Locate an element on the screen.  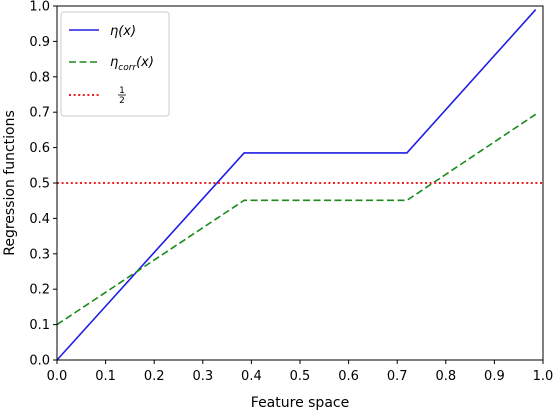
x-tick-label: 0.7 is located at coordinates (397, 376).